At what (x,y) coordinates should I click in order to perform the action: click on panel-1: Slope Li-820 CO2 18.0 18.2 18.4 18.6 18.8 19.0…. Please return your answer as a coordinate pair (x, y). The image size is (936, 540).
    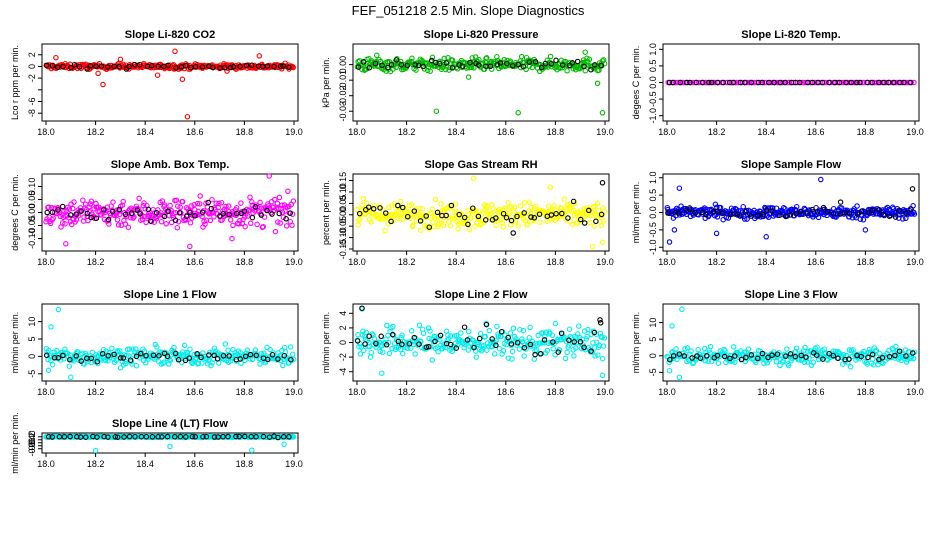
    Looking at the image, I should click on (156, 83).